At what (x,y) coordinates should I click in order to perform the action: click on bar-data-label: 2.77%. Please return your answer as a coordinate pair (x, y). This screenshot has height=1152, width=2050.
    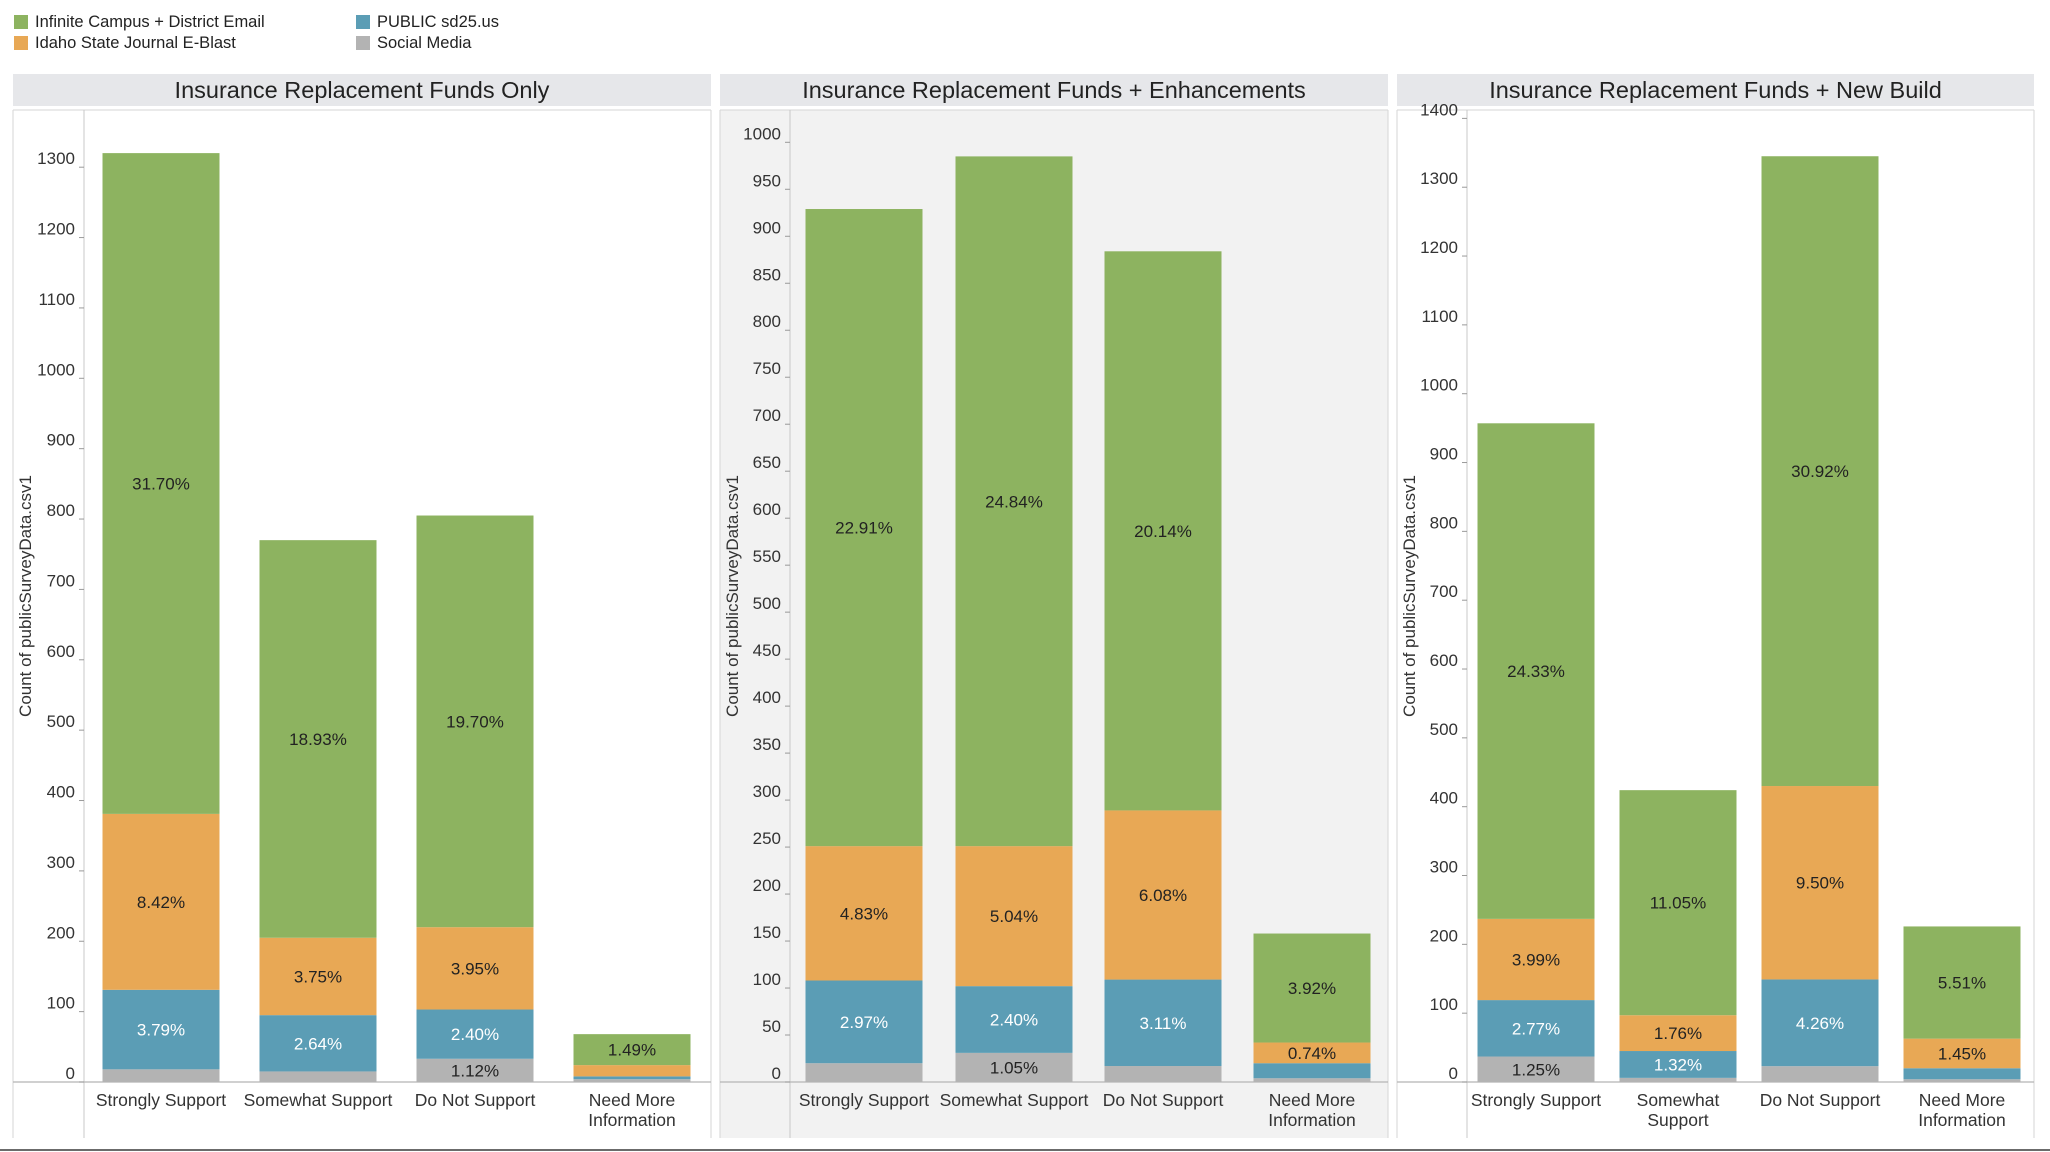
    Looking at the image, I should click on (1536, 1028).